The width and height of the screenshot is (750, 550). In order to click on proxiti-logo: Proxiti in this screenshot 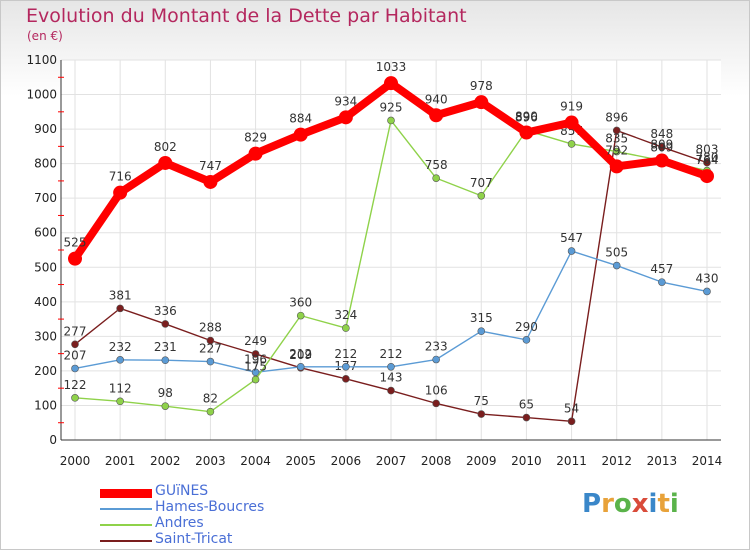, I will do `click(630, 504)`.